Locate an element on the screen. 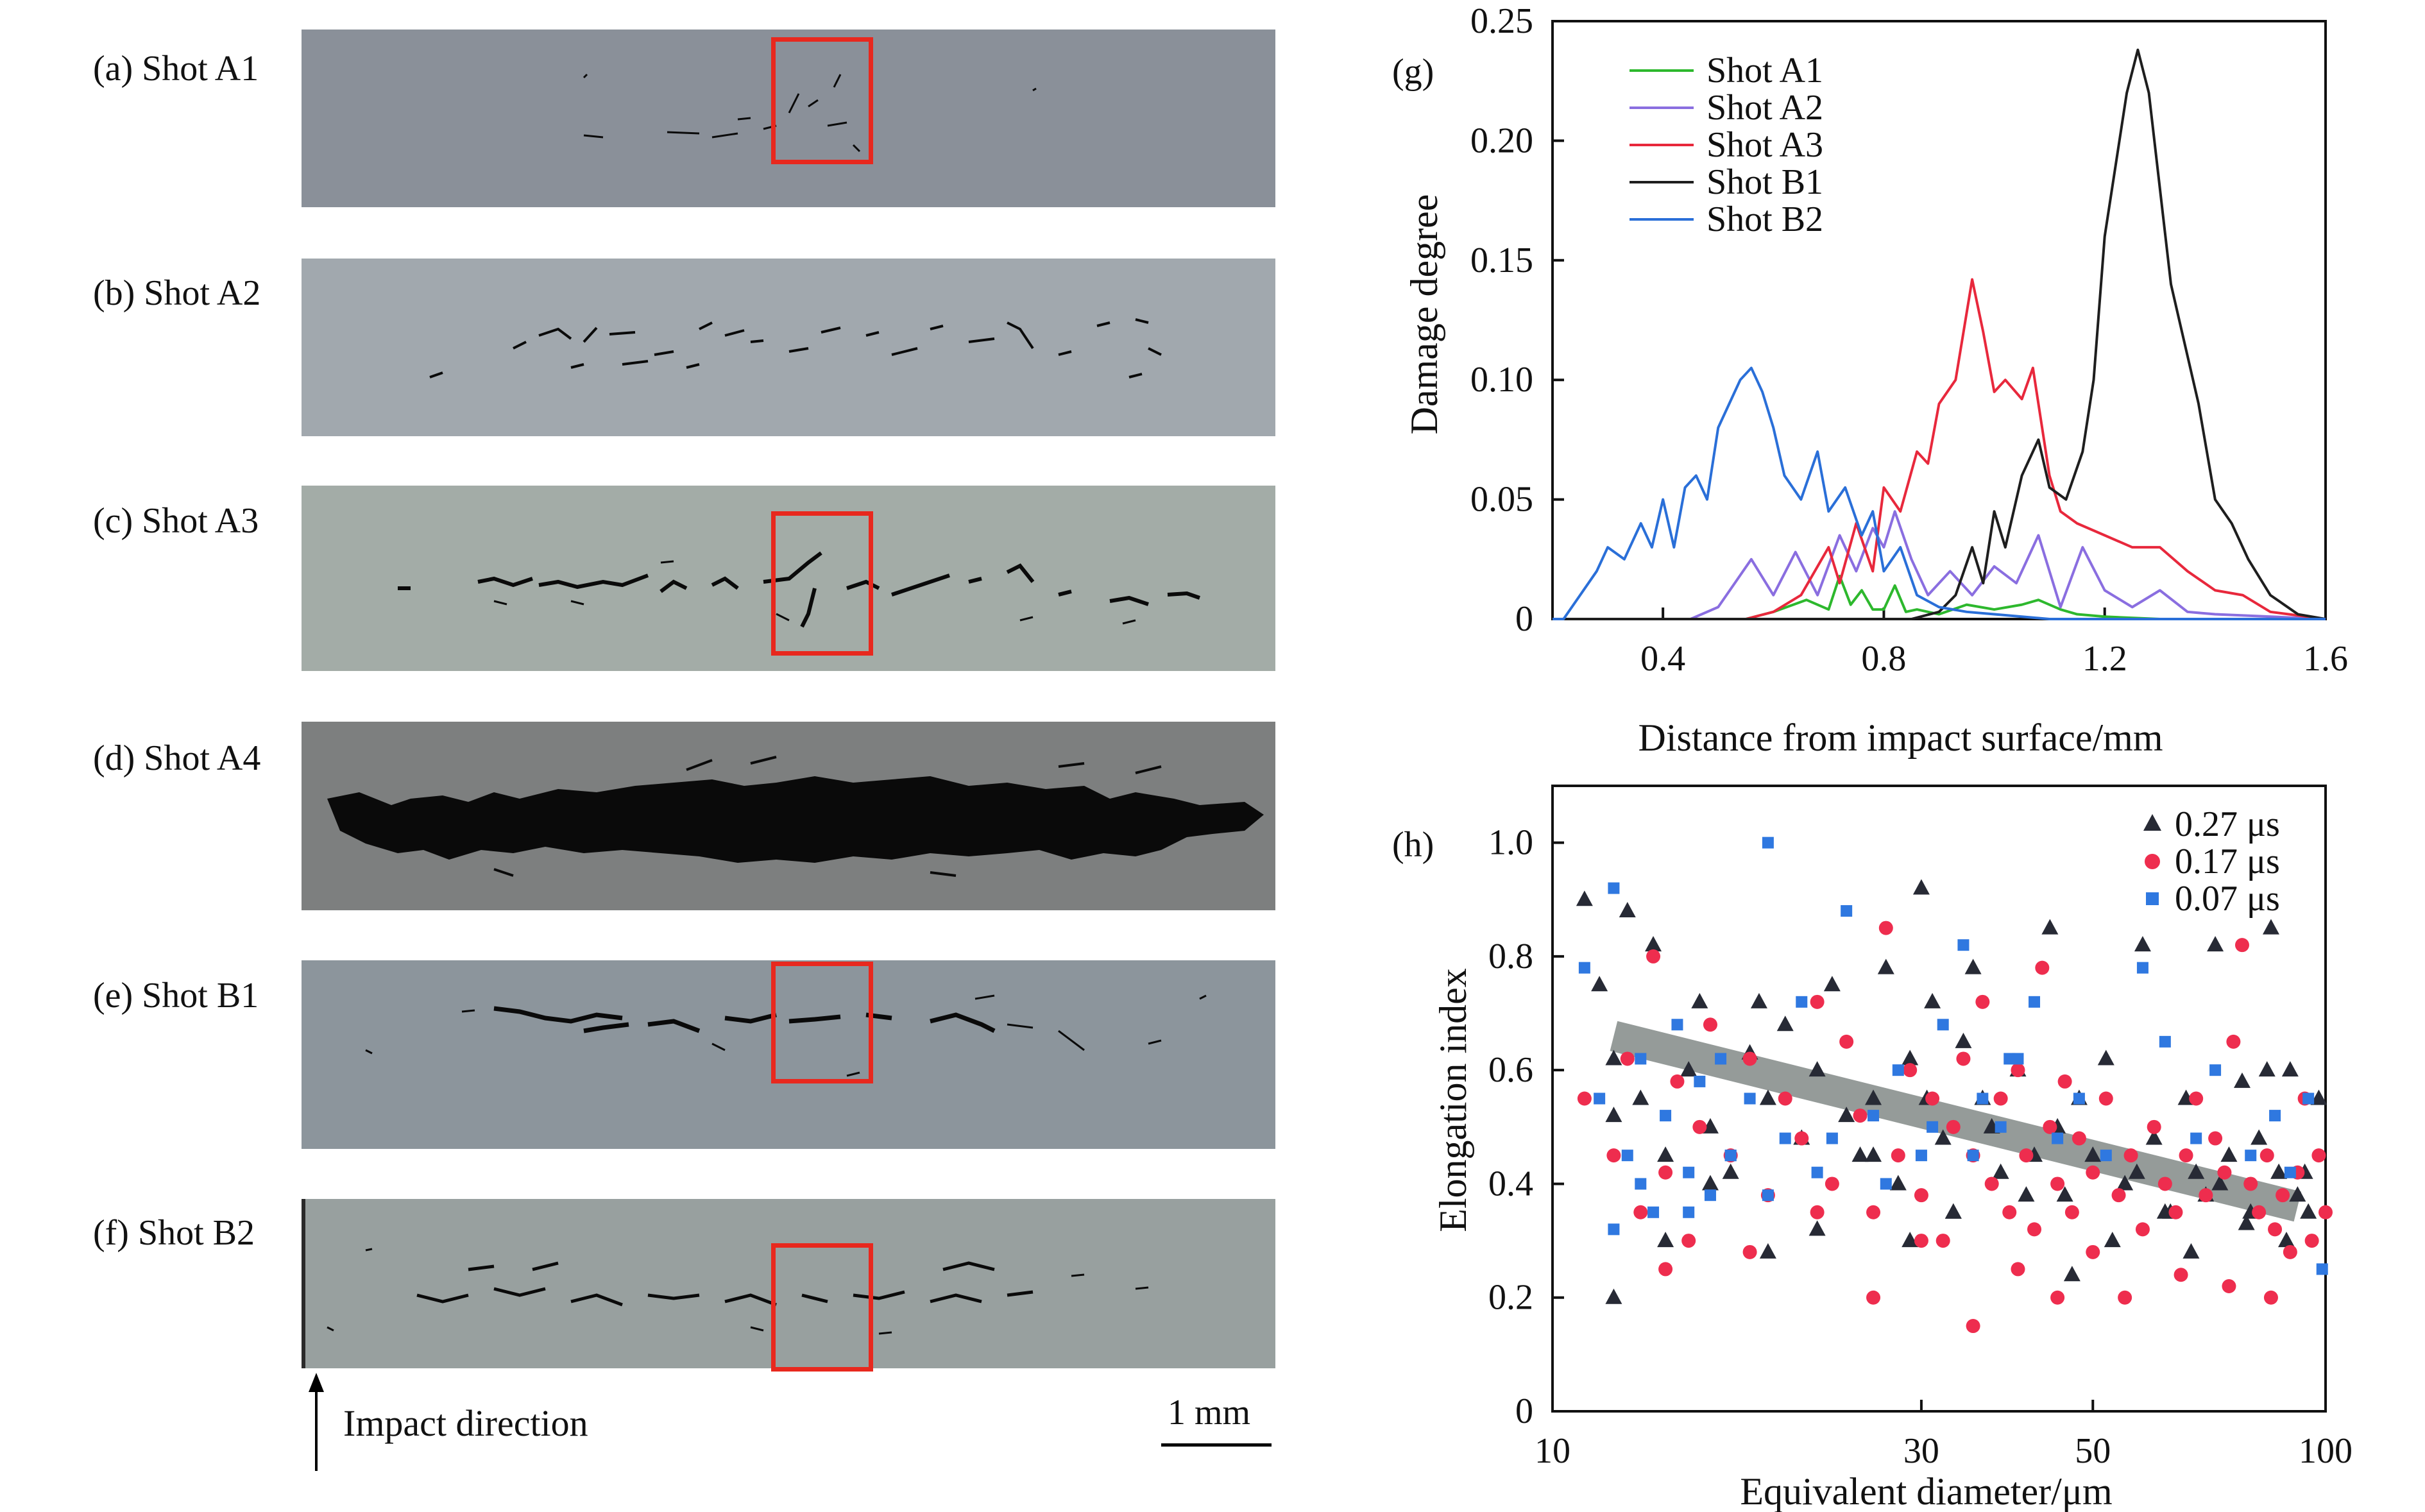  chart-h-xlabel: Equivalent diameter/μm is located at coordinates (1926, 1491).